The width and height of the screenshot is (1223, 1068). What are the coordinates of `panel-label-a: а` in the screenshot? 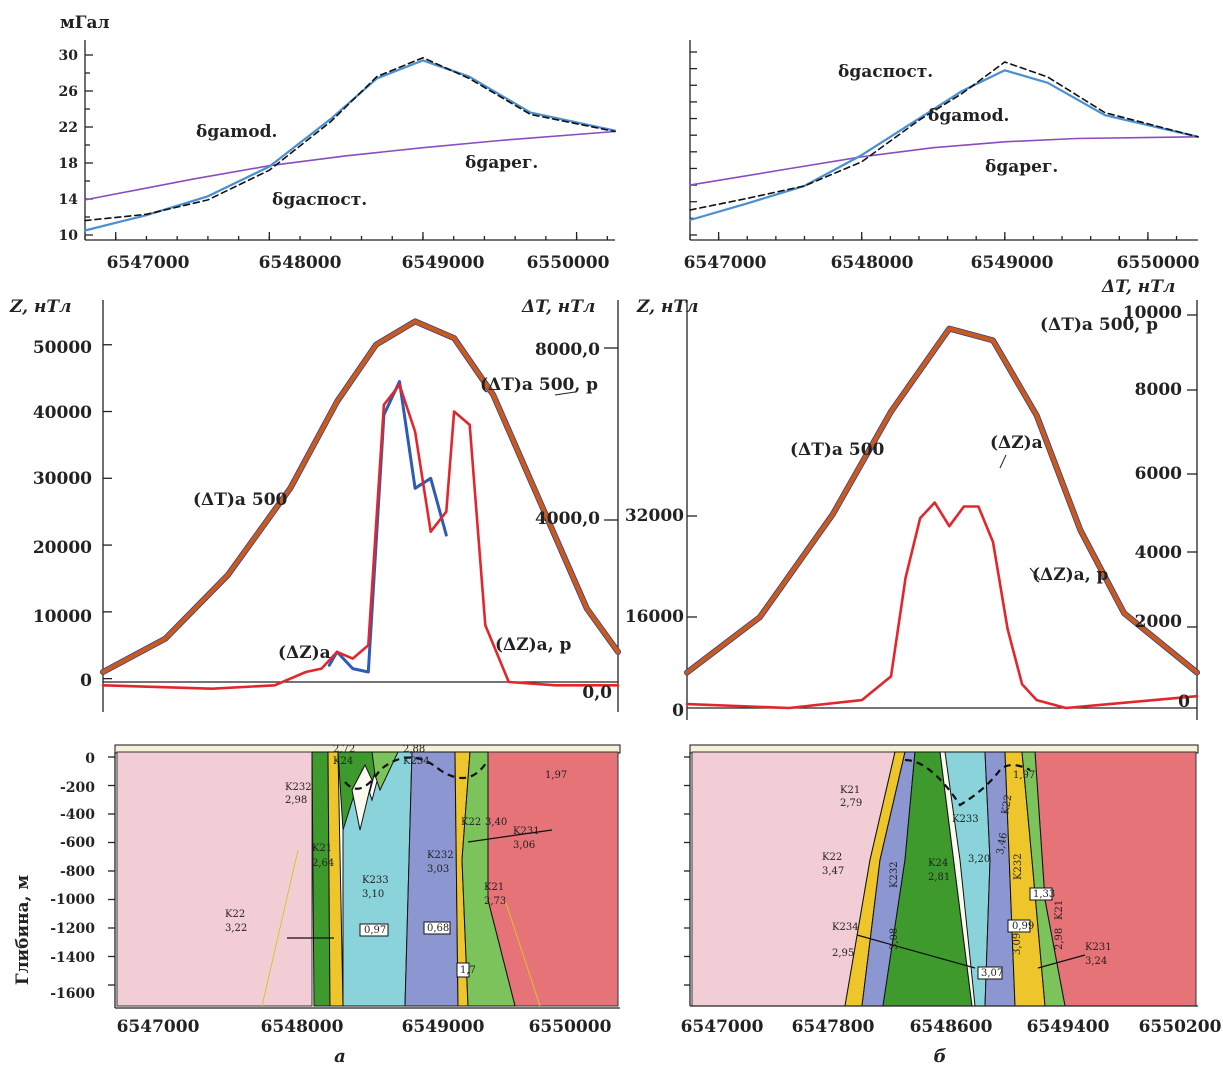 It's located at (340, 1056).